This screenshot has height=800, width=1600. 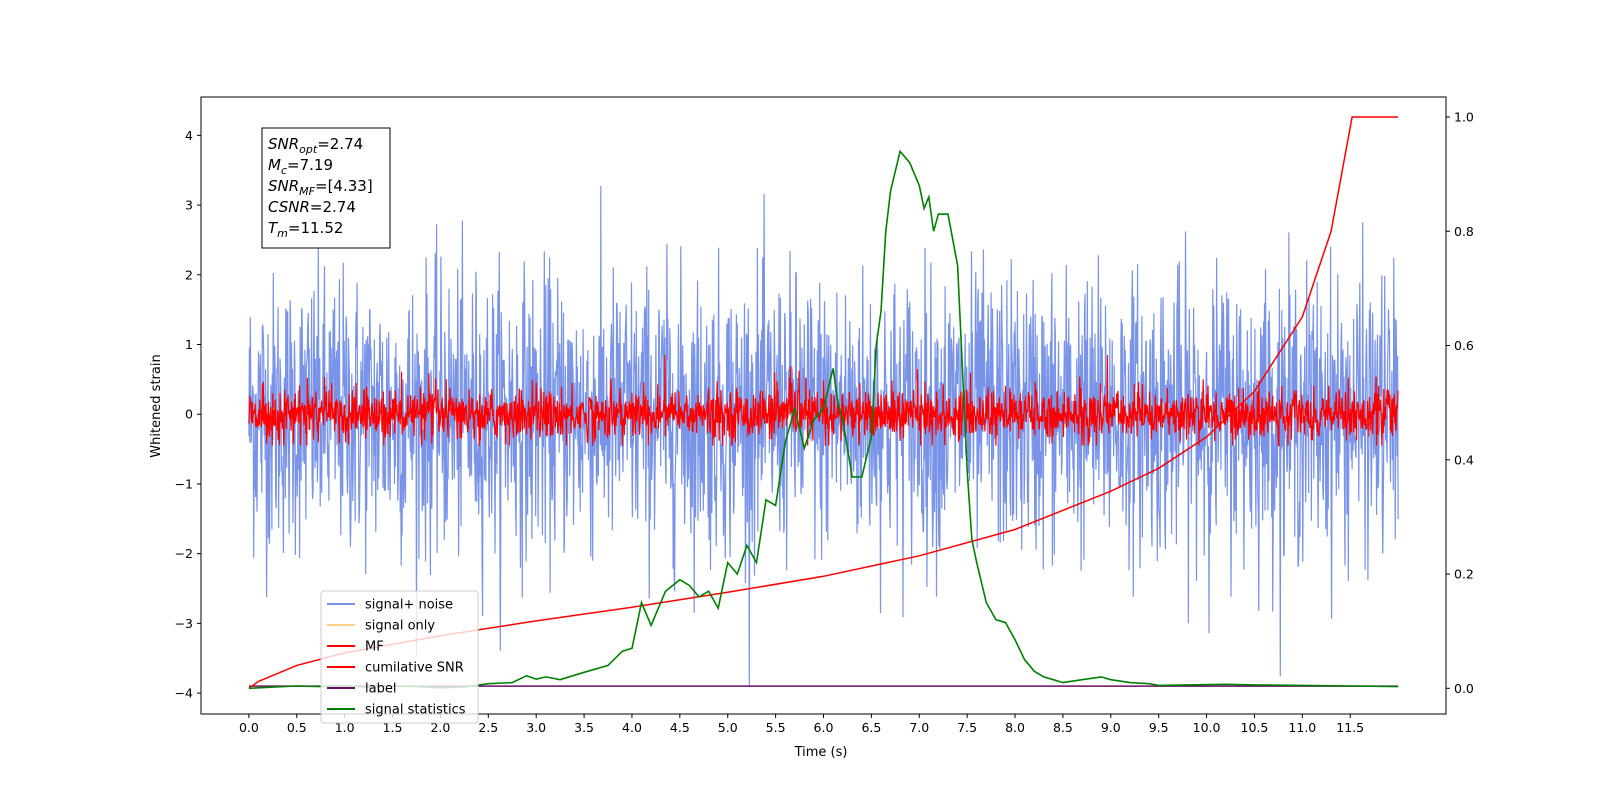 What do you see at coordinates (345, 727) in the screenshot?
I see `x-tick-label: 1.0` at bounding box center [345, 727].